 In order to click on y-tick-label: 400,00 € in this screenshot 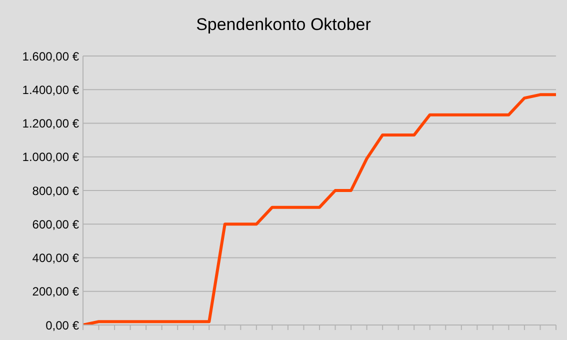, I will do `click(56, 258)`.